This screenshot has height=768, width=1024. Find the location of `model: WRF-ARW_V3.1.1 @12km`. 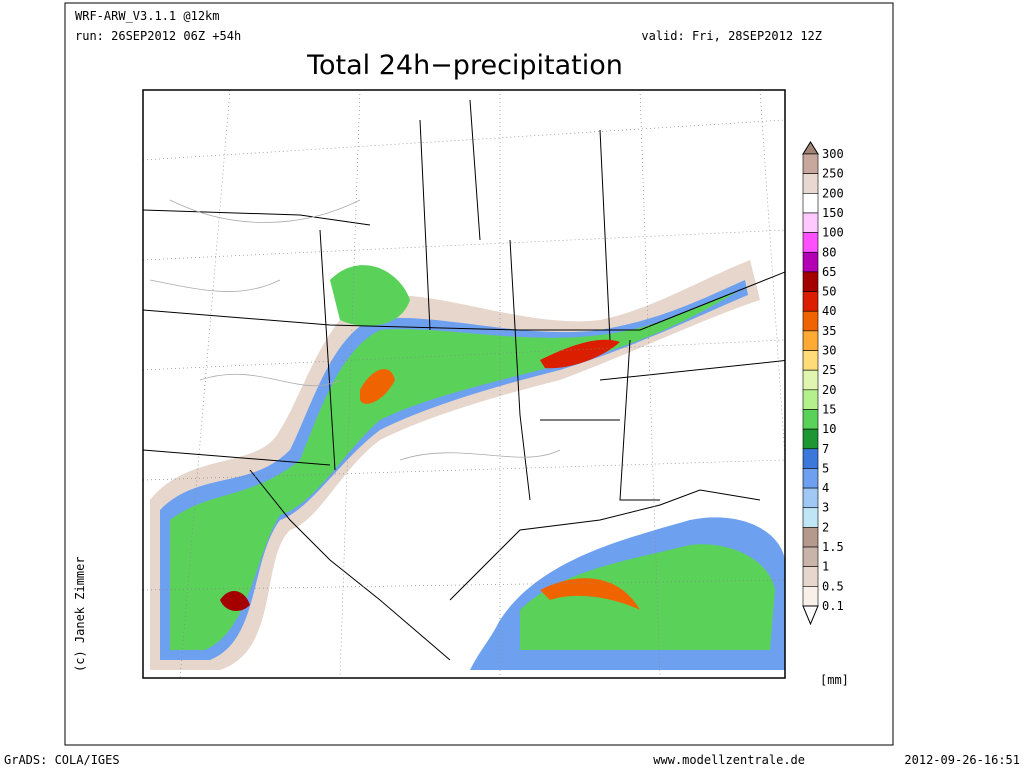

model: WRF-ARW_V3.1.1 @12km is located at coordinates (147, 16).